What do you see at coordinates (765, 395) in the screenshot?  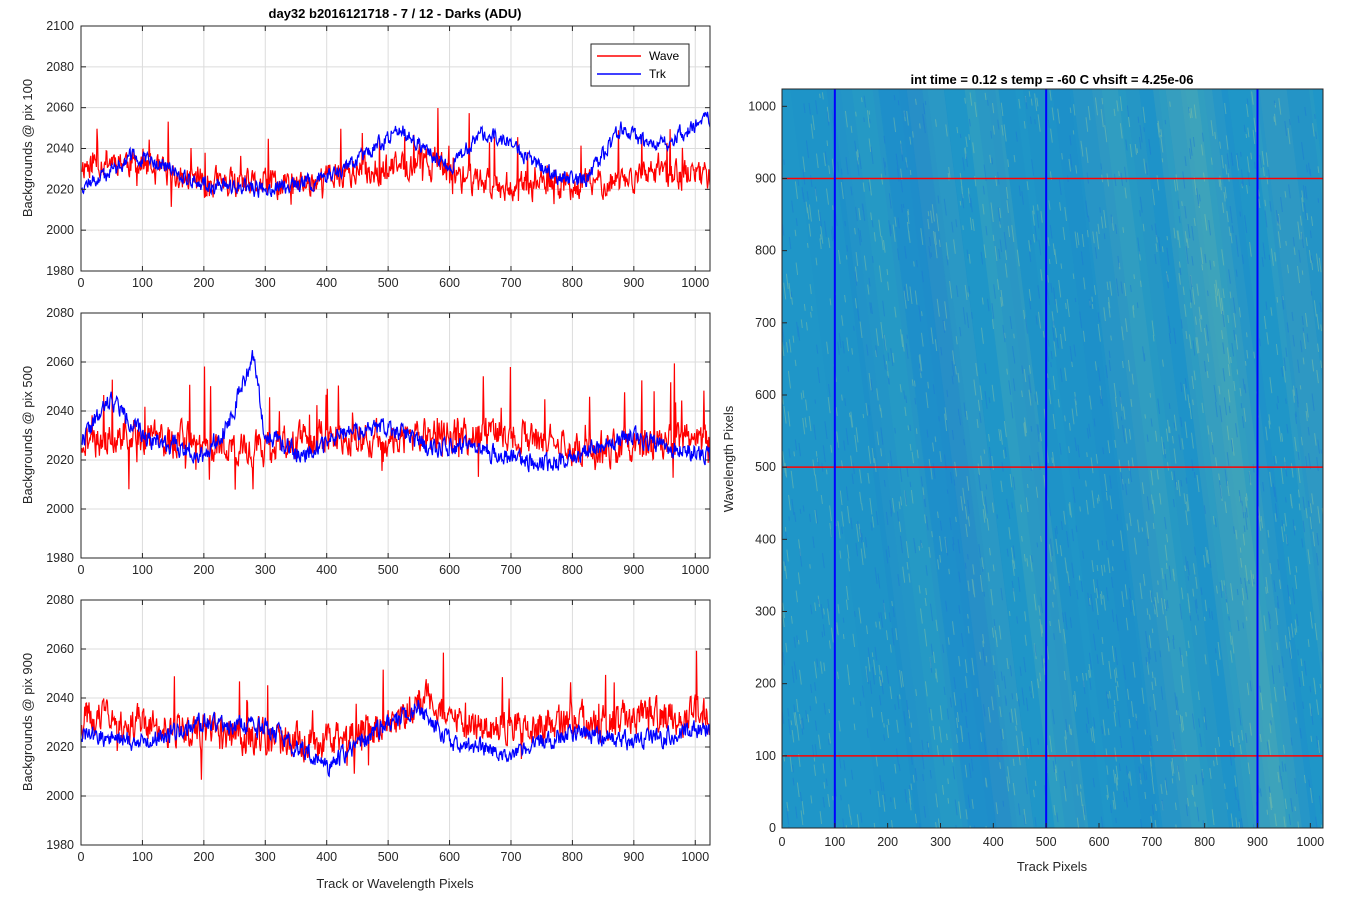 I see `y-tick-label: 600` at bounding box center [765, 395].